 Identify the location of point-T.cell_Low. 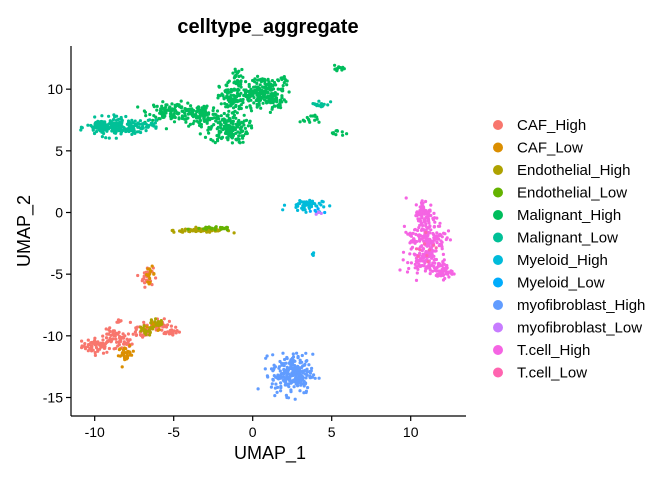
(429, 250).